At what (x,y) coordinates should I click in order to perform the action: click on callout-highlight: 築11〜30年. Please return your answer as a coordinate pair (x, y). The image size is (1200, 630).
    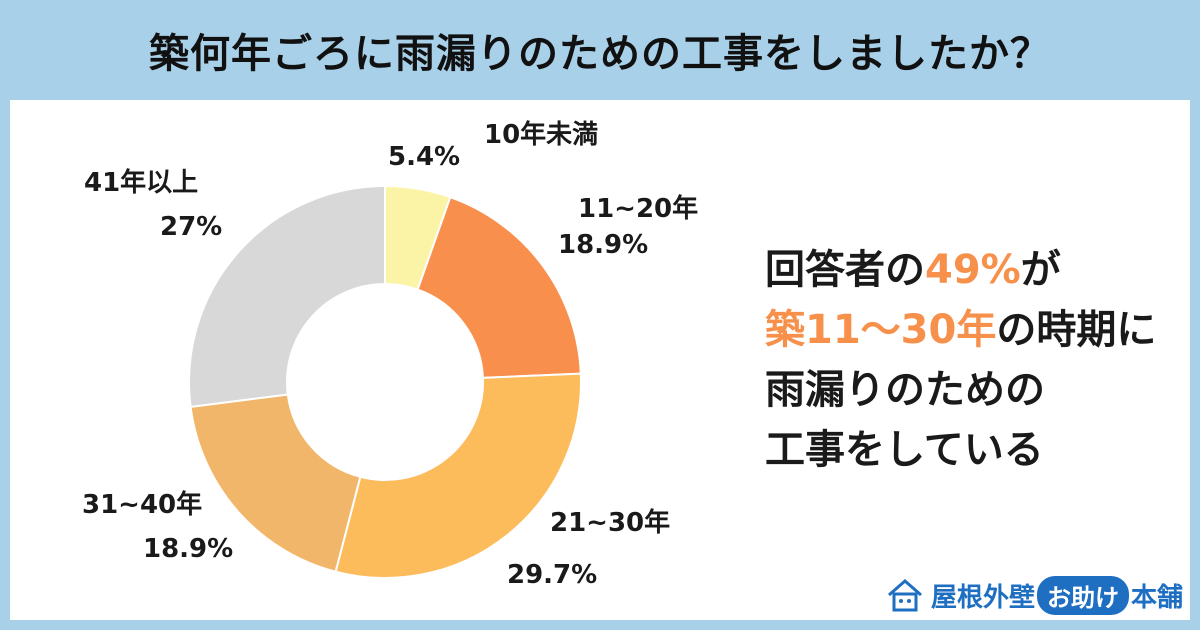
    Looking at the image, I should click on (881, 330).